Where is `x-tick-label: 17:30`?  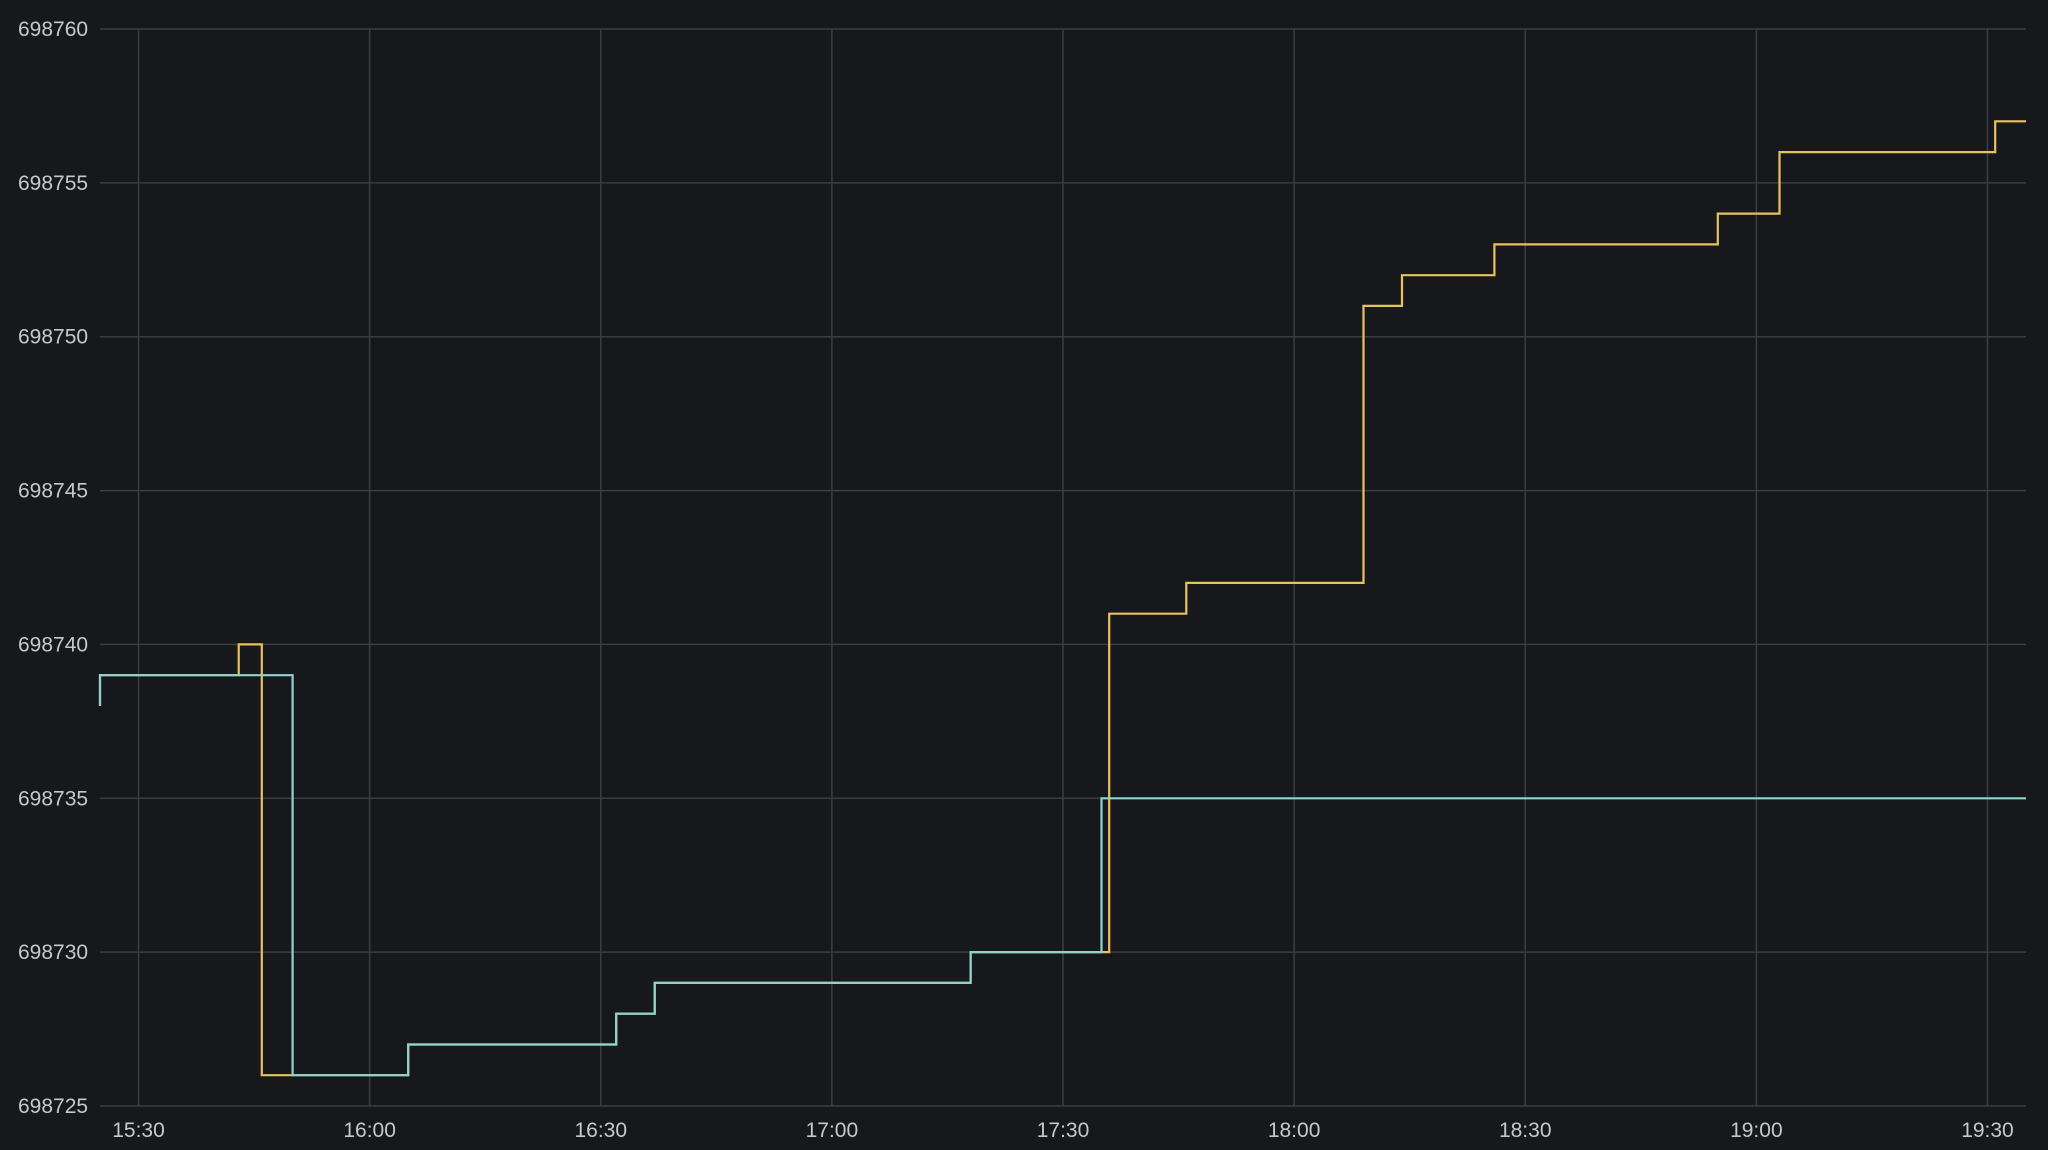
x-tick-label: 17:30 is located at coordinates (1063, 1130).